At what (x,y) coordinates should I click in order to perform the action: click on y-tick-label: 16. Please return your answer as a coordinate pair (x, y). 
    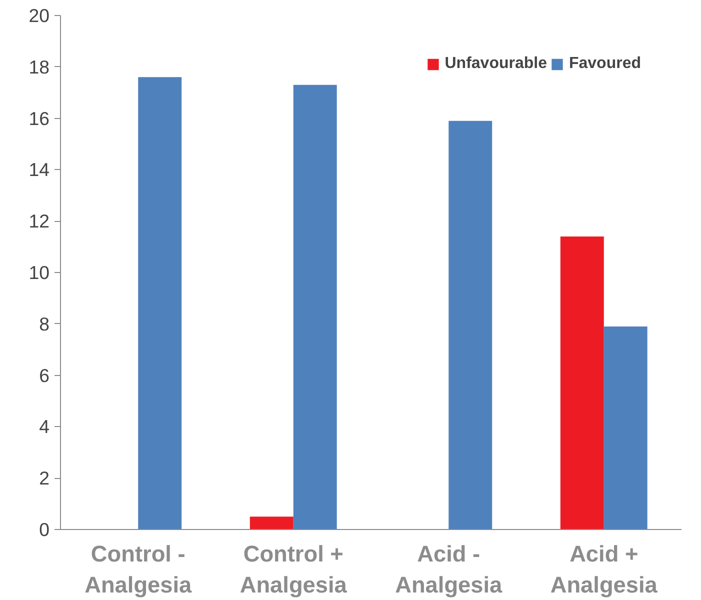
    Looking at the image, I should click on (39, 118).